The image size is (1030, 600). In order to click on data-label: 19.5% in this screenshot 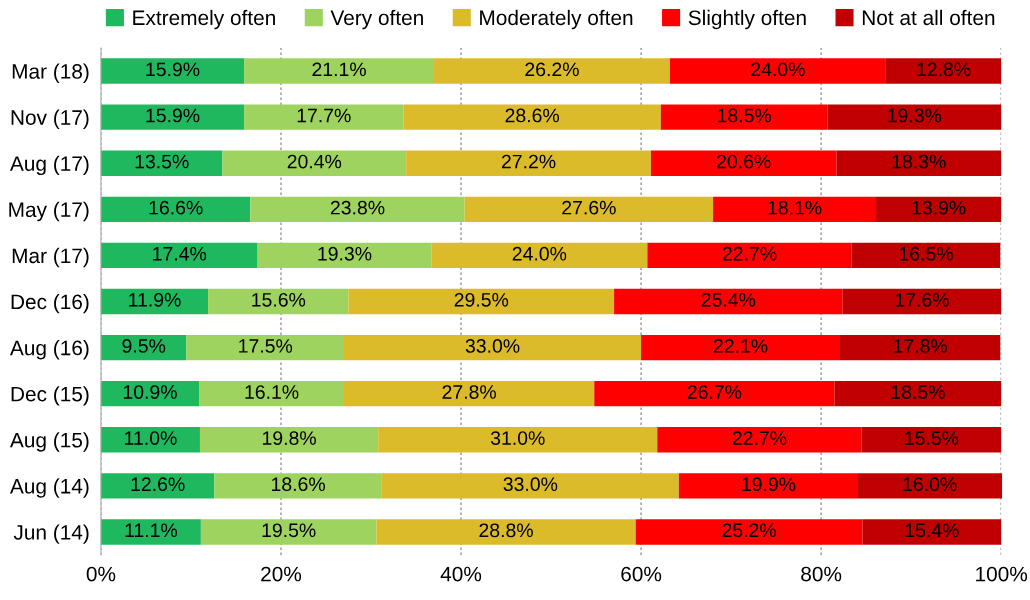, I will do `click(289, 530)`.